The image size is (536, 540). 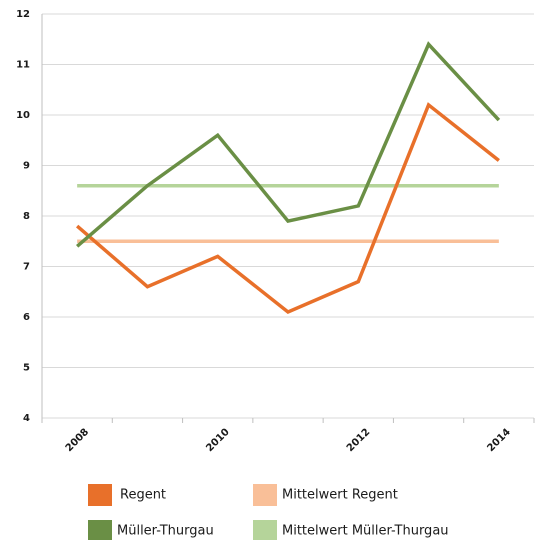 What do you see at coordinates (340, 495) in the screenshot?
I see `legend-label: Mittelwert Regent` at bounding box center [340, 495].